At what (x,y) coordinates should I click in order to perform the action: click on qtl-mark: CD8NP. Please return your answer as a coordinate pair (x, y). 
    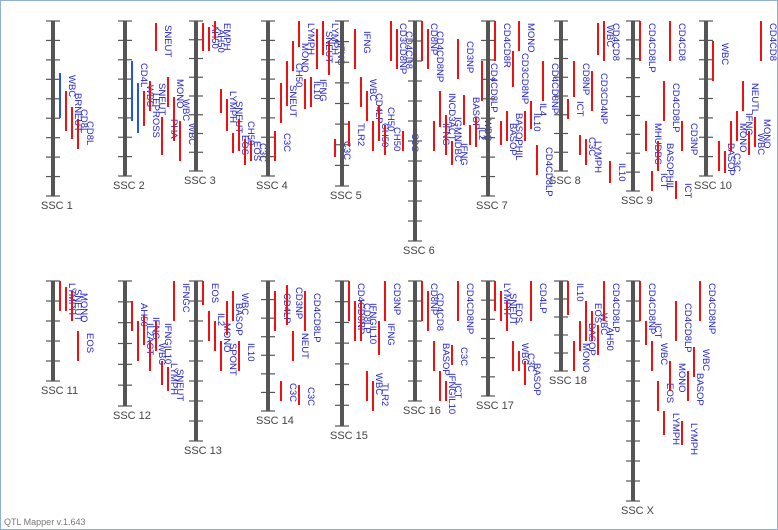
    Looking at the image, I should click on (582, 79).